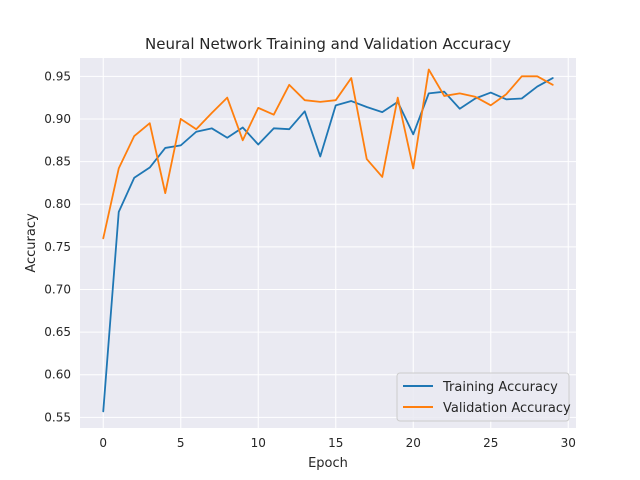  I want to click on x-tick-labels: 0 5 10 15 20 25 30, so click(337, 443).